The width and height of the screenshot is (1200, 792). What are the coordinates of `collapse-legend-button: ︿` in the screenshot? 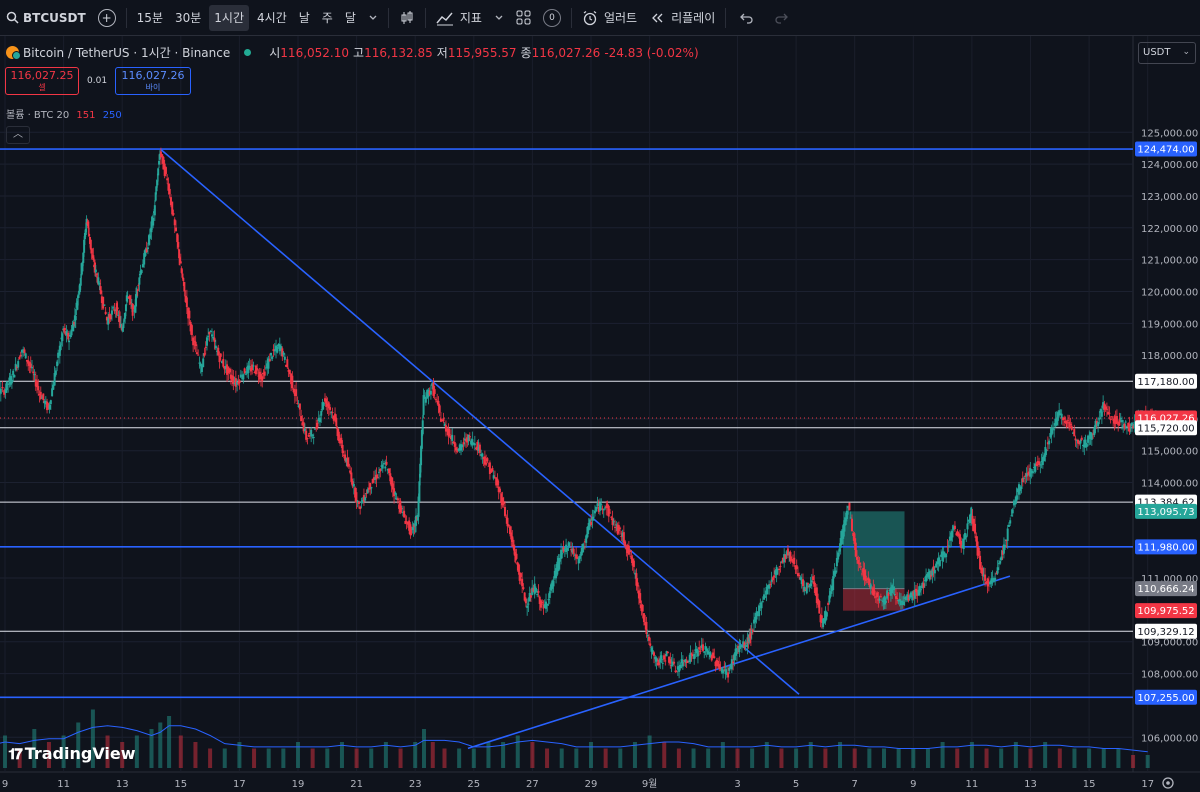 It's located at (18, 135).